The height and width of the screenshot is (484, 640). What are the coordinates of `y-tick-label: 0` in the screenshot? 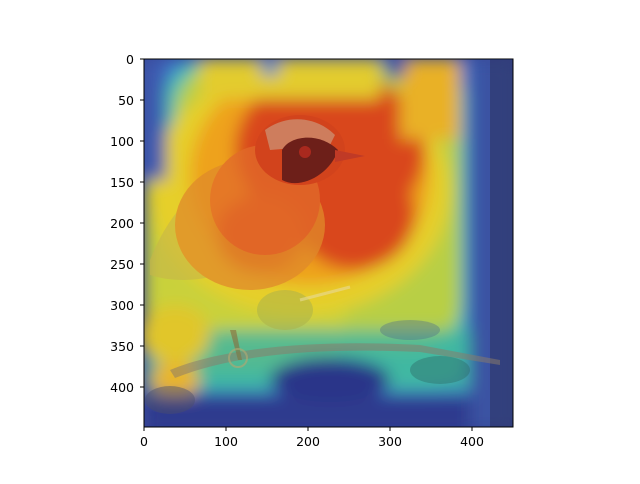 It's located at (130, 59).